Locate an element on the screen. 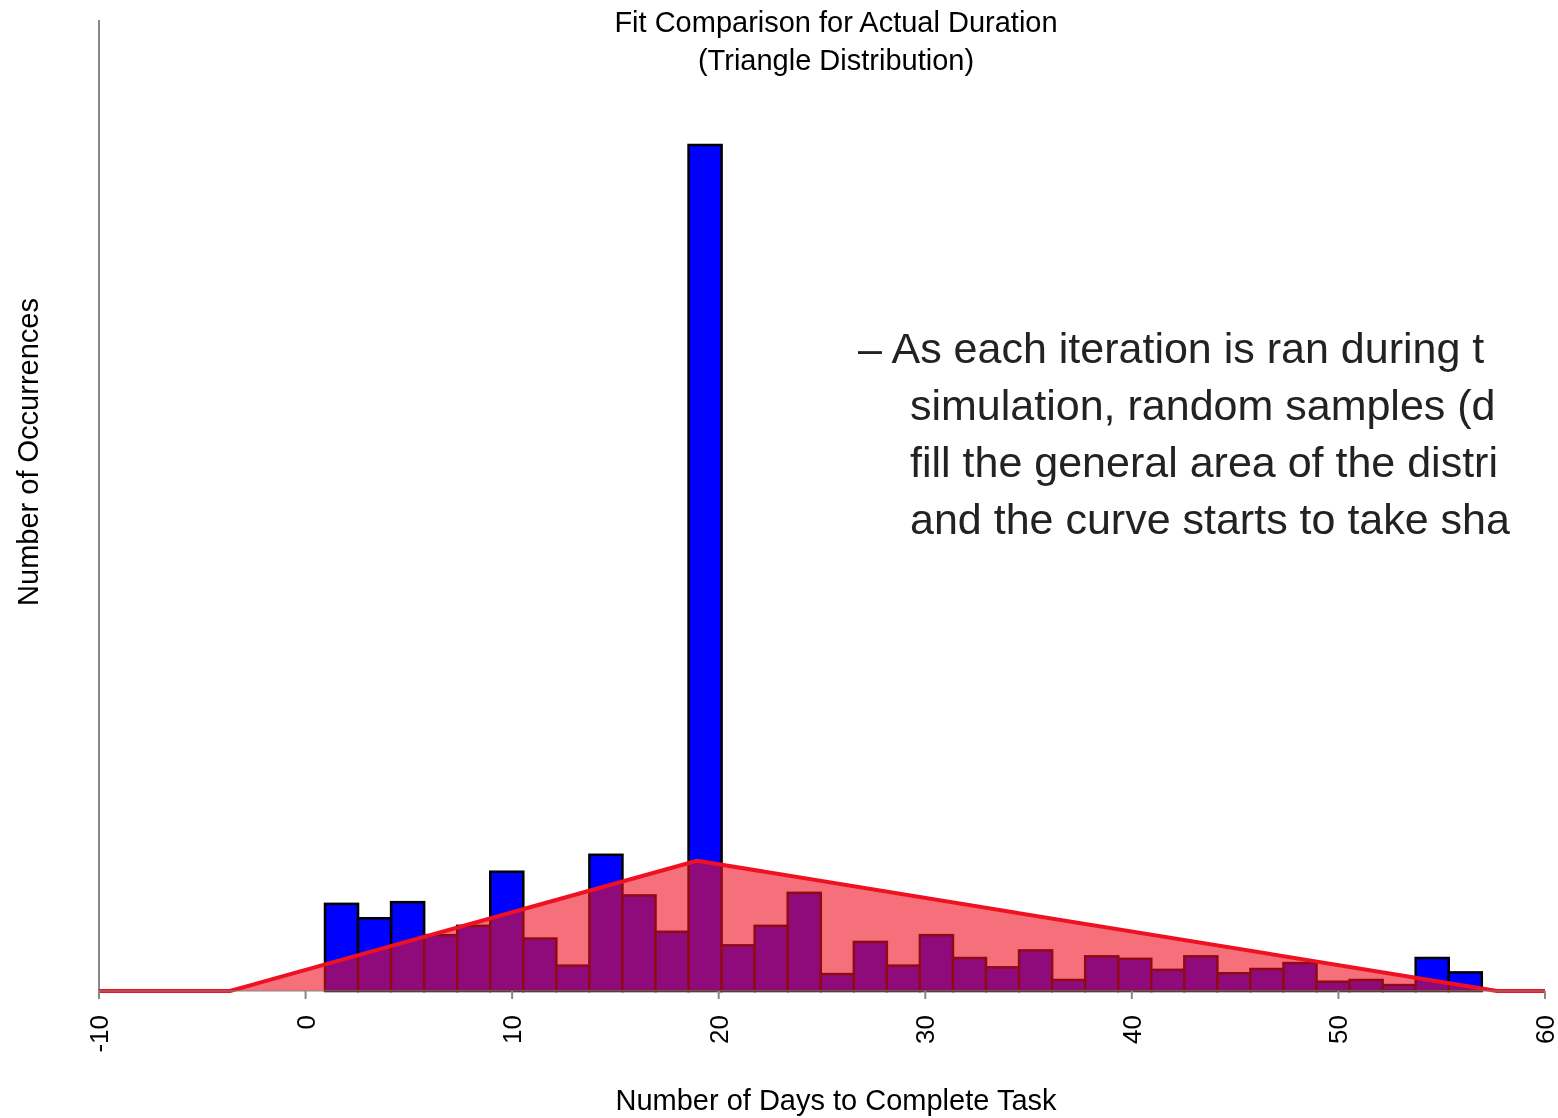  x-tick-label: 10 is located at coordinates (512, 1029).